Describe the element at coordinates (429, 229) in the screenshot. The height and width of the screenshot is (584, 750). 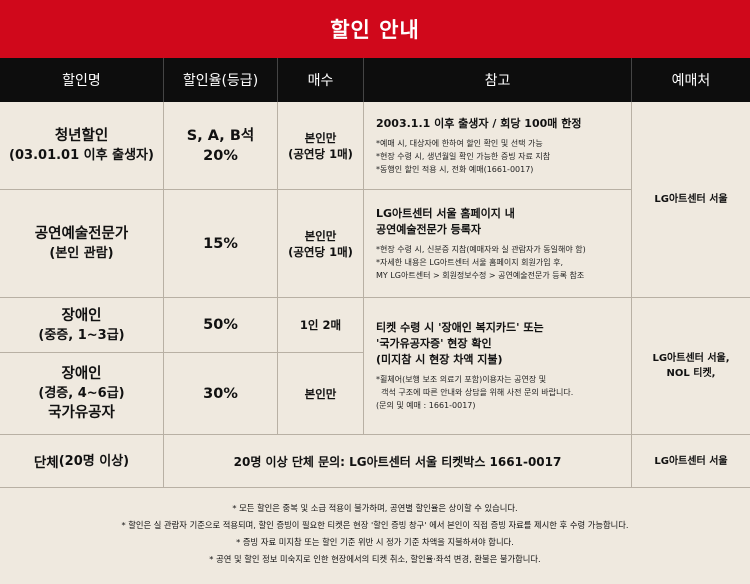
I see `reference-main: 공연예술전문가 등록자` at that location.